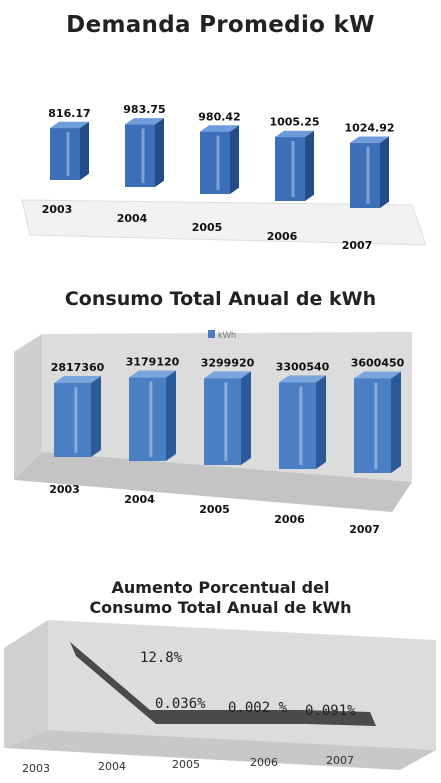 This screenshot has width=441, height=783. Describe the element at coordinates (144, 109) in the screenshot. I see `chart1-data-label: 983.75` at that location.